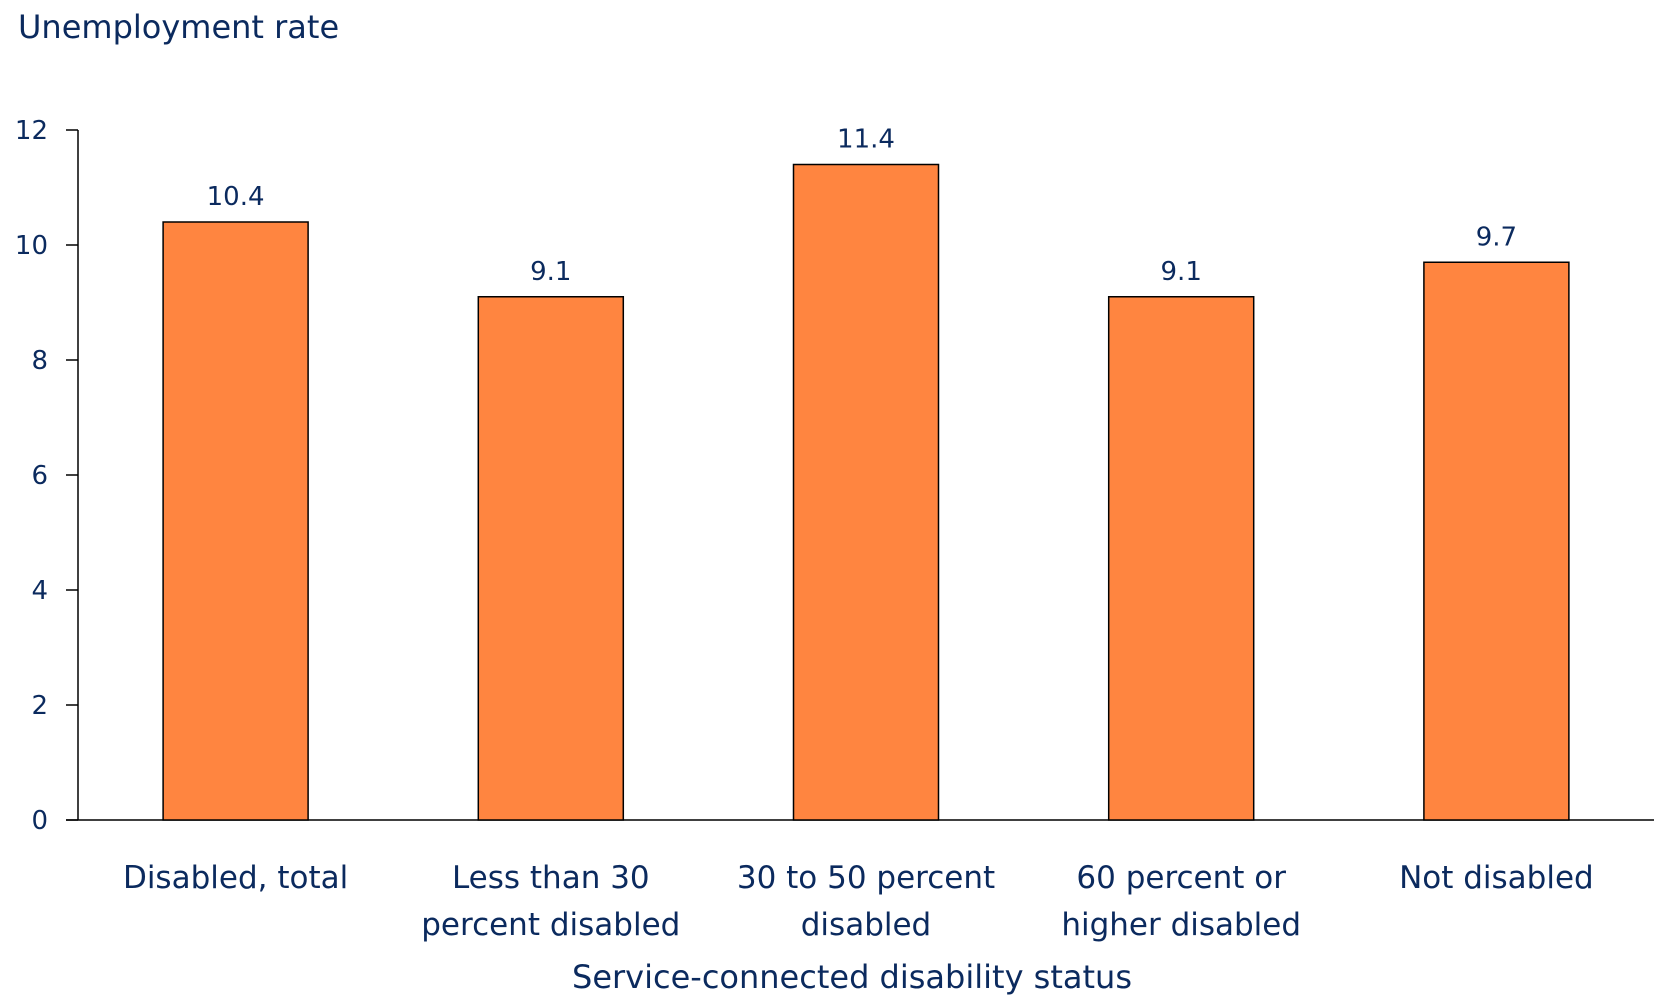 The height and width of the screenshot is (1005, 1654). I want to click on y-tick-label: 0, so click(39, 821).